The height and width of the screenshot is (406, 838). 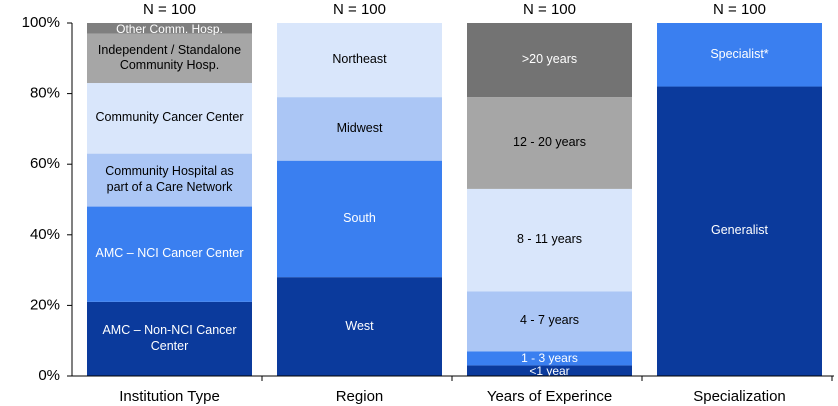 I want to click on segment-label: 8 - 11 years, so click(x=549, y=239).